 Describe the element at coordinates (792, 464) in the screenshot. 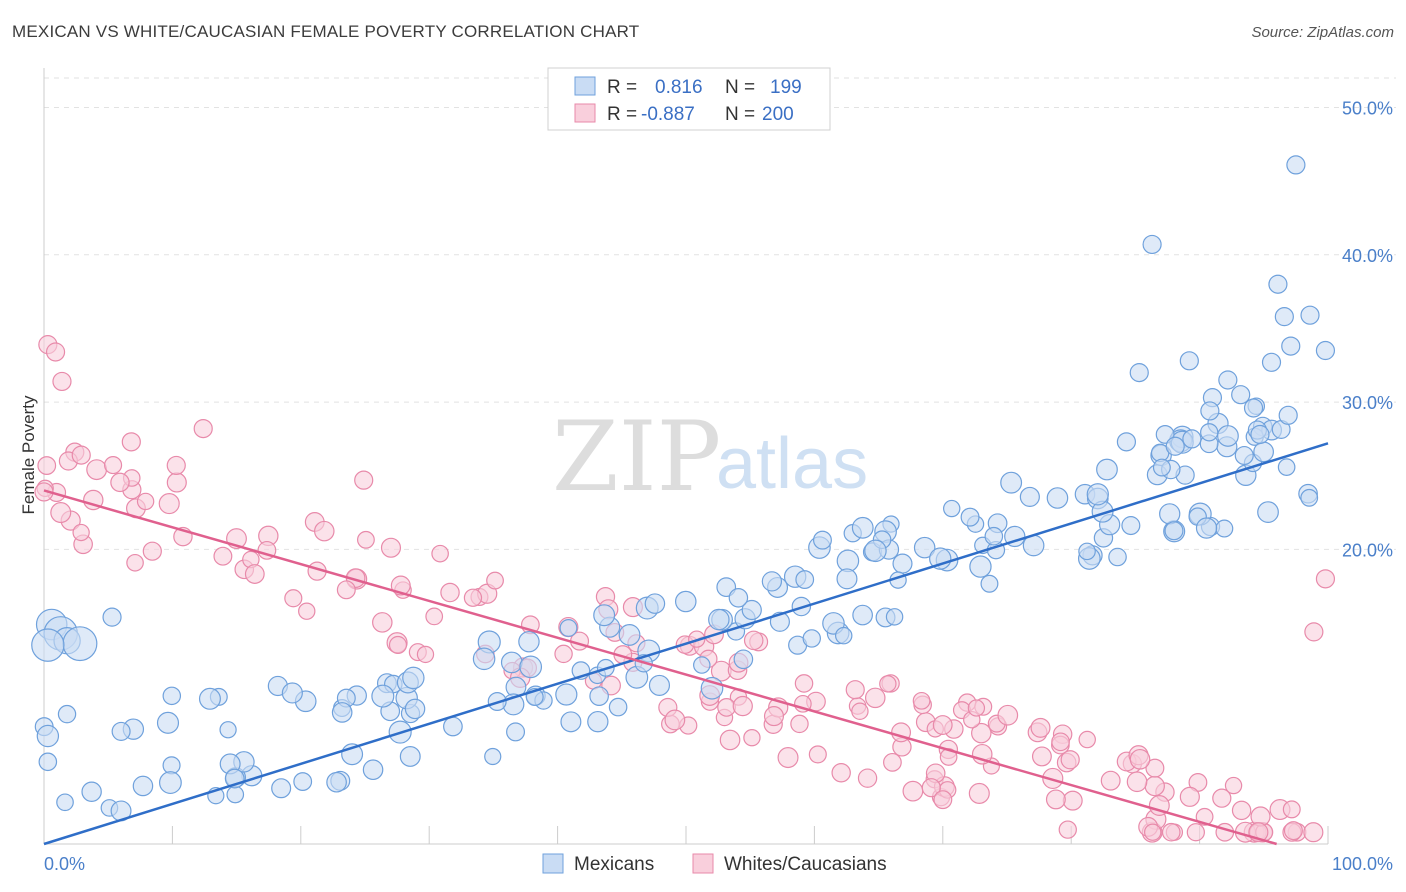

I see `watermark-atlas: atlas` at that location.